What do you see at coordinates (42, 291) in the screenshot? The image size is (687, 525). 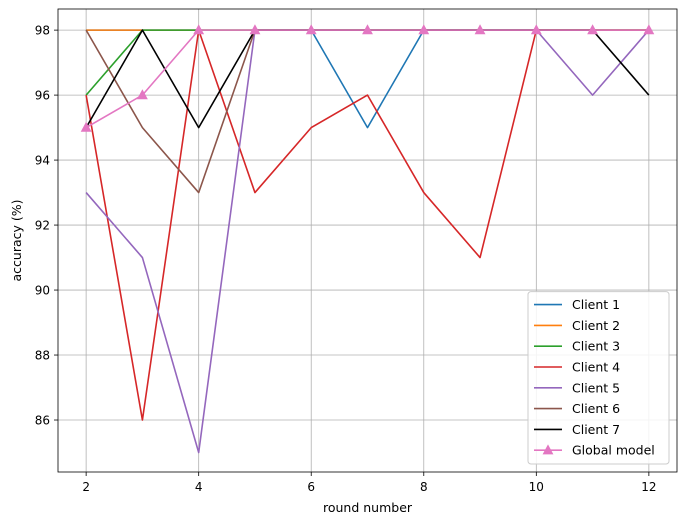 I see `y-tick-label: 90` at bounding box center [42, 291].